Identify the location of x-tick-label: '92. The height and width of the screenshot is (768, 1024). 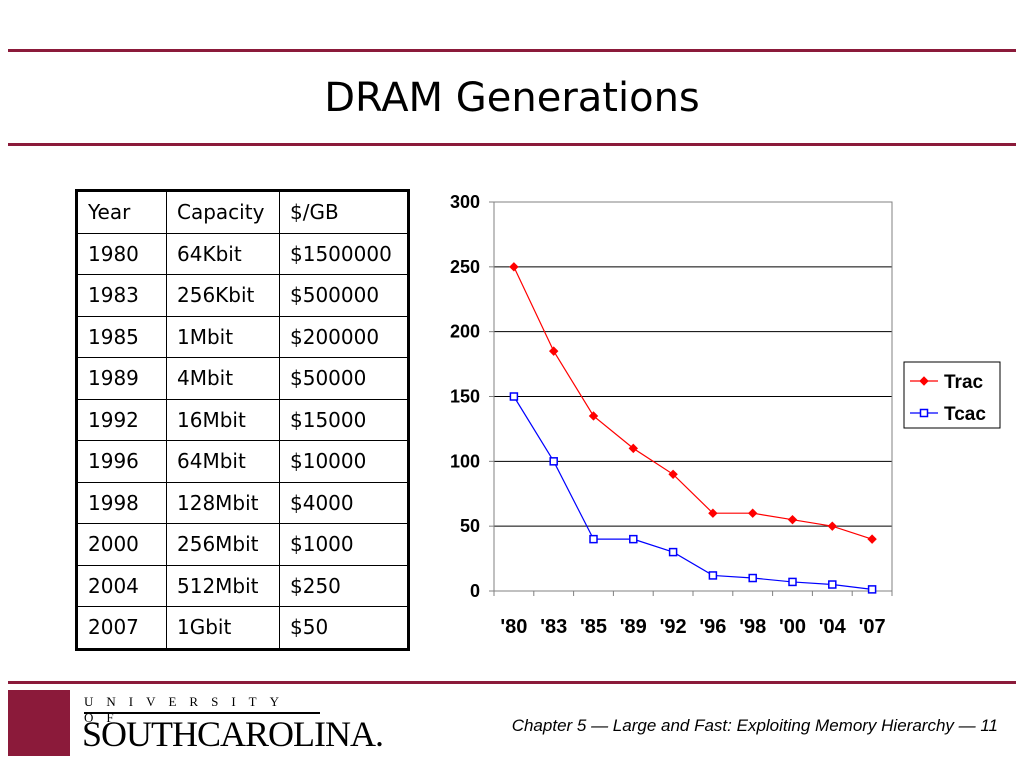
(673, 627).